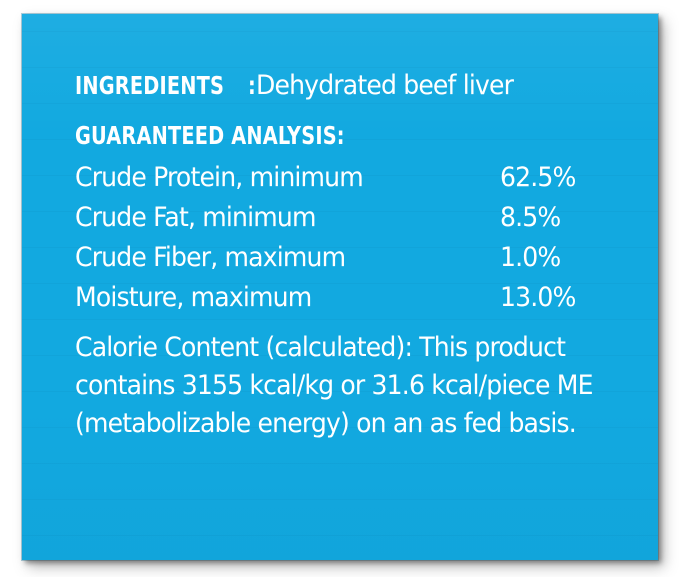 This screenshot has width=679, height=577. I want to click on nutrient-value-cell: 62.5%, so click(567, 182).